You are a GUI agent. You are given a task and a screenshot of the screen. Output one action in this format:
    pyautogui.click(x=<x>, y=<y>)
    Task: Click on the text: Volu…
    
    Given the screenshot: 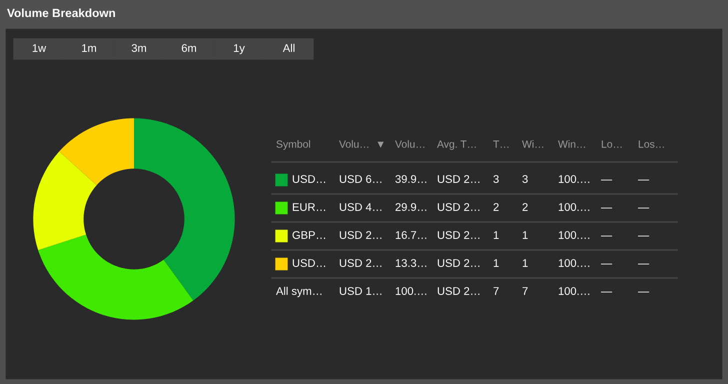 What is the action you would take?
    pyautogui.click(x=409, y=144)
    